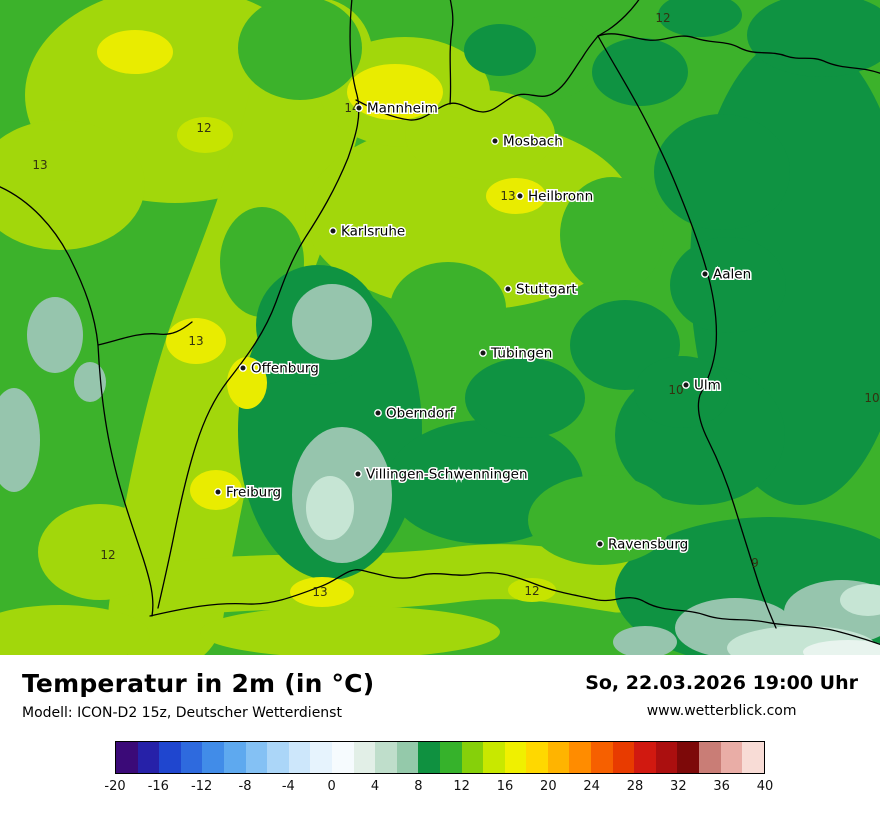 The height and width of the screenshot is (830, 880). I want to click on temp-value-label: 9, so click(755, 563).